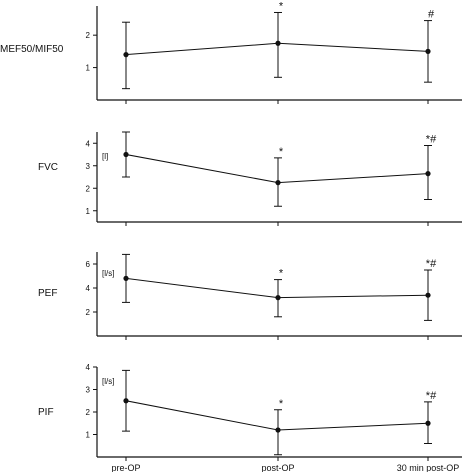  I want to click on significance-mark: #, so click(431, 15).